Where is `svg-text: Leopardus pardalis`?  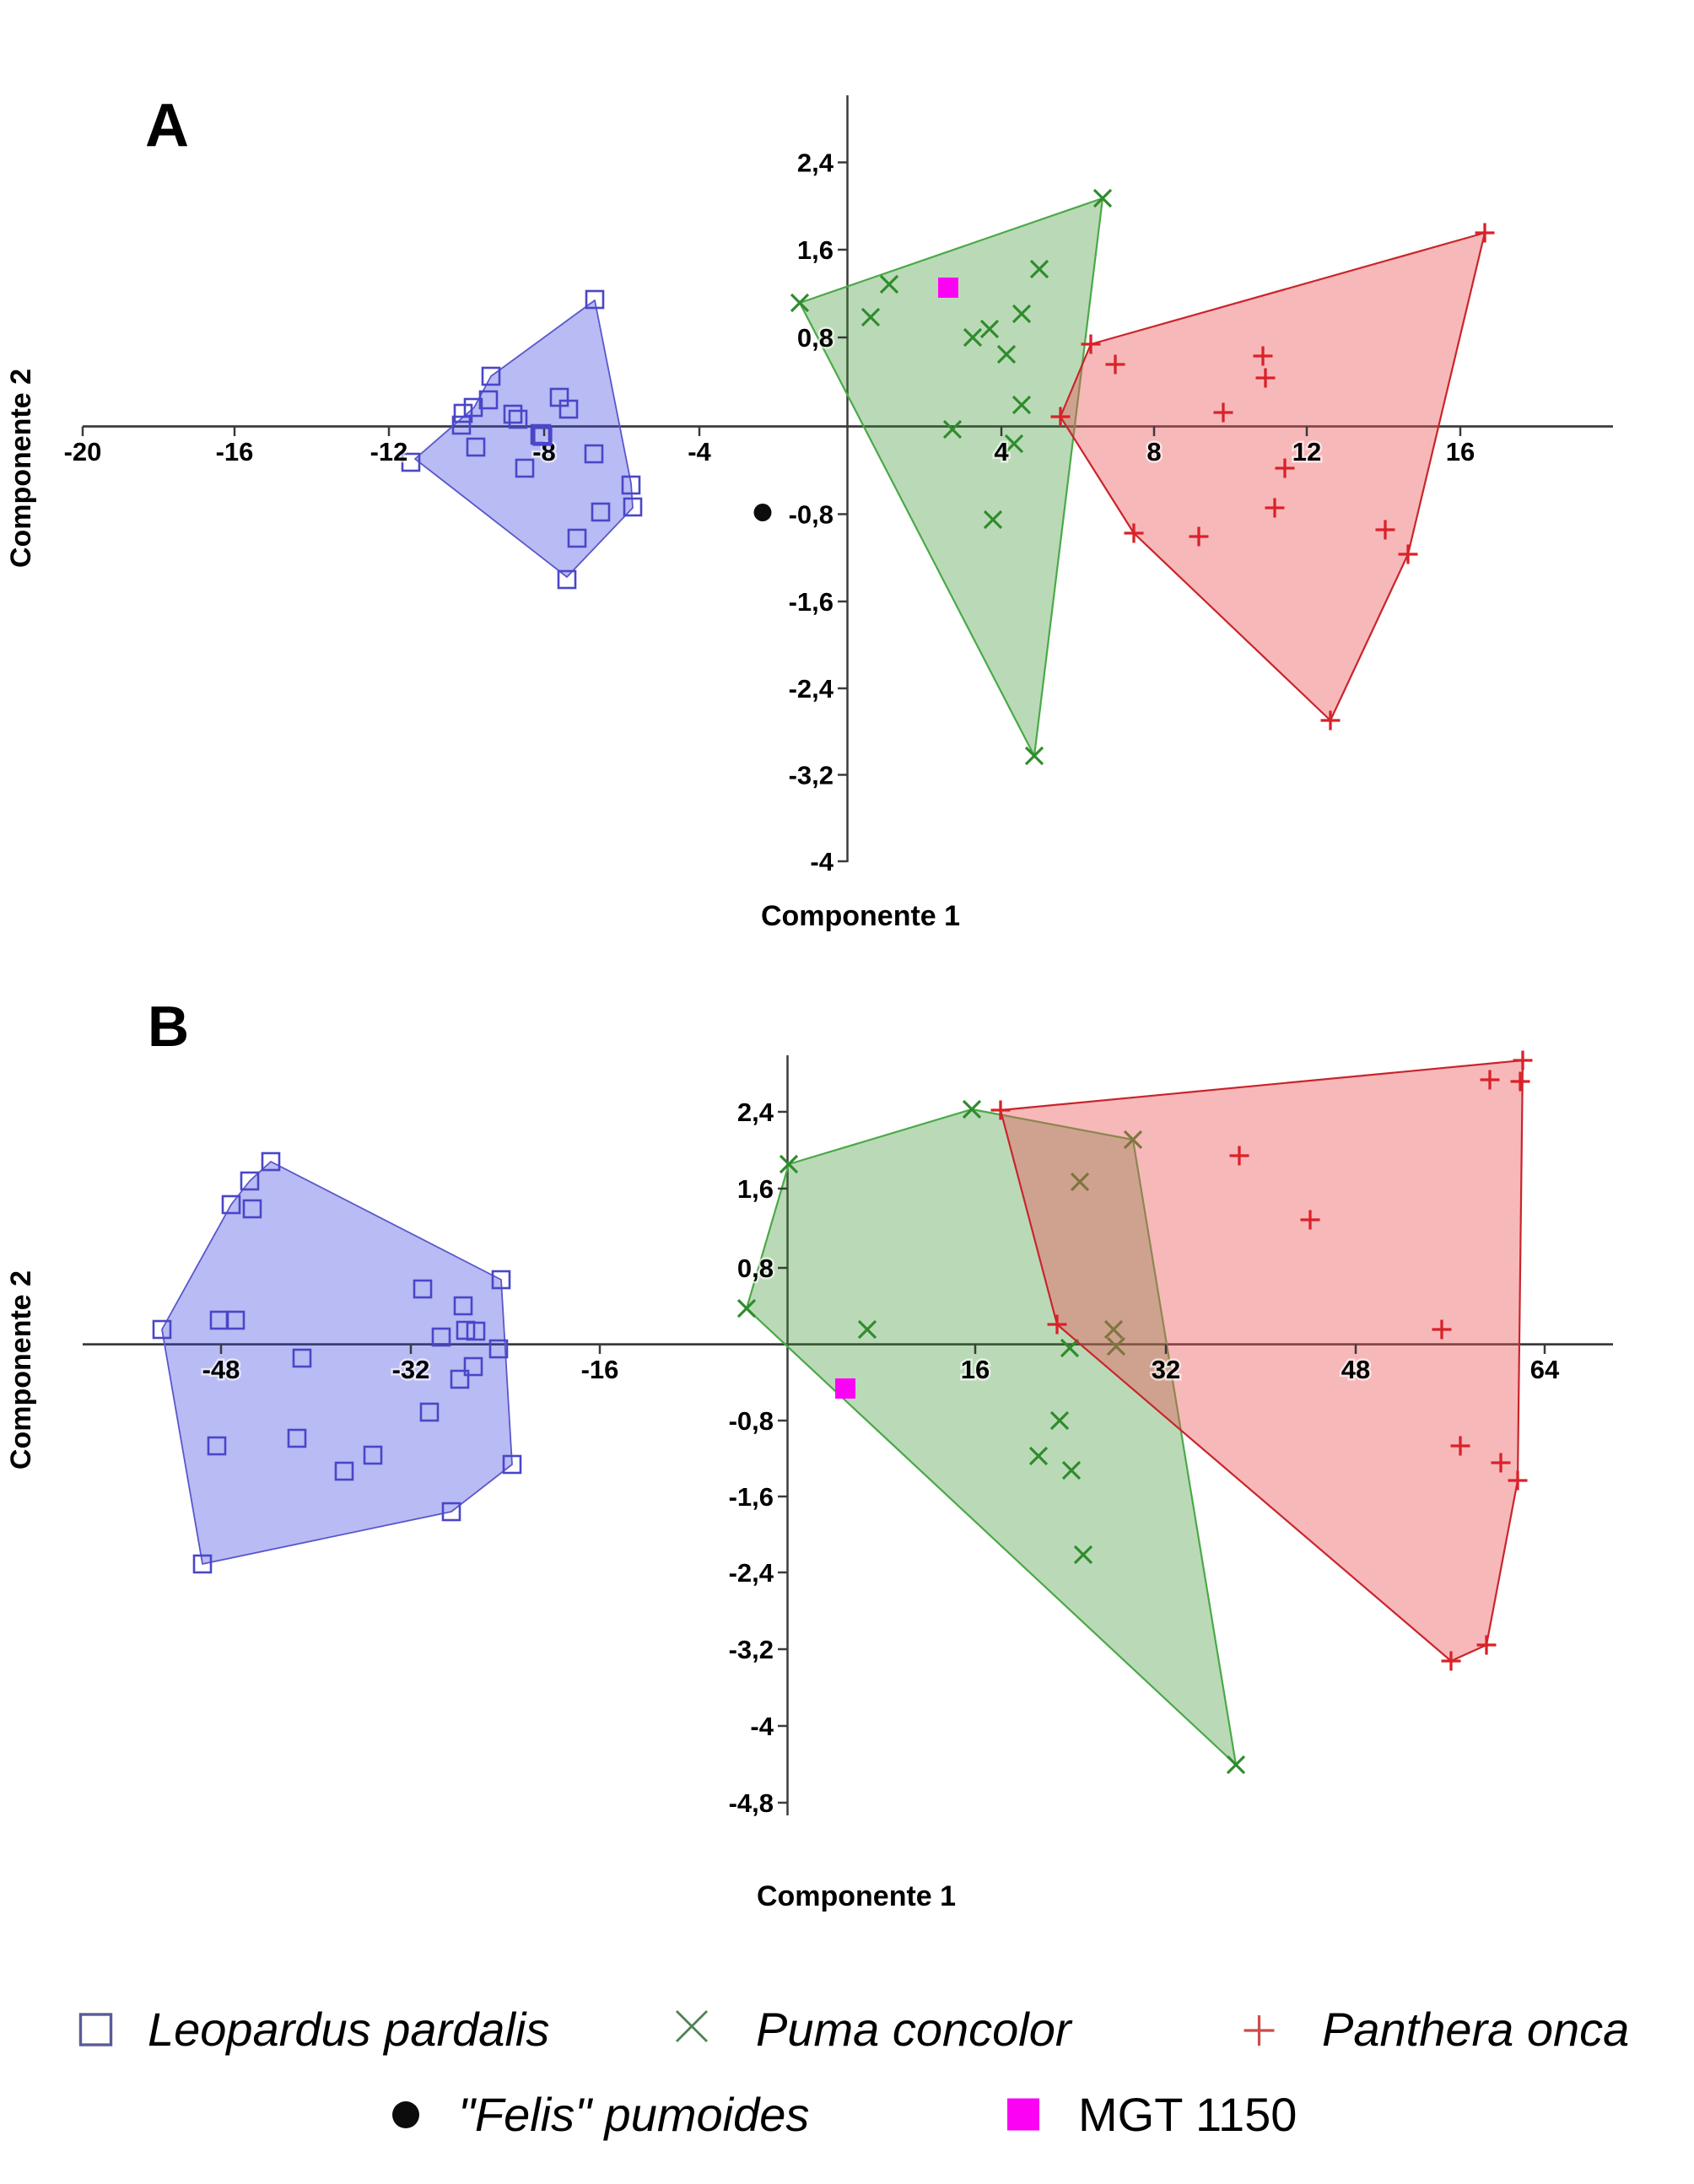
svg-text: Leopardus pardalis is located at coordinates (348, 2029).